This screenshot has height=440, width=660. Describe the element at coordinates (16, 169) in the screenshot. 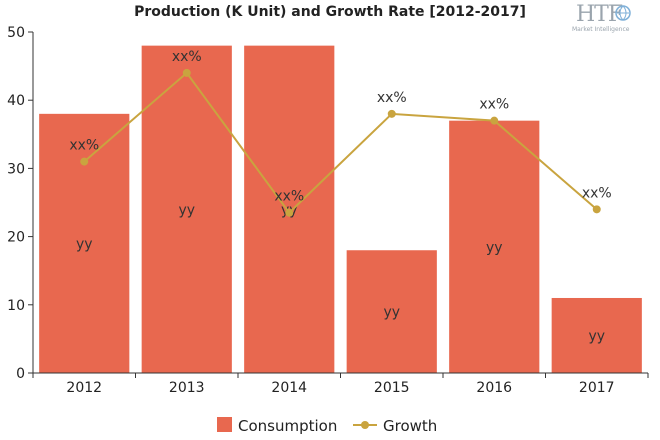

I see `y-tick-label: 30` at that location.